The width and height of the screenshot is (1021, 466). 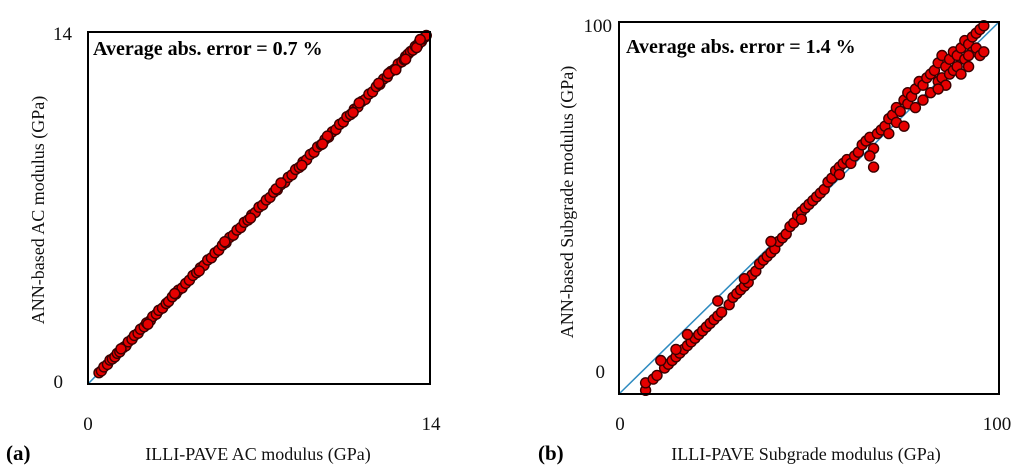 I want to click on y-axis-label-a: ANN-based AC modulus (GPa), so click(x=38, y=210).